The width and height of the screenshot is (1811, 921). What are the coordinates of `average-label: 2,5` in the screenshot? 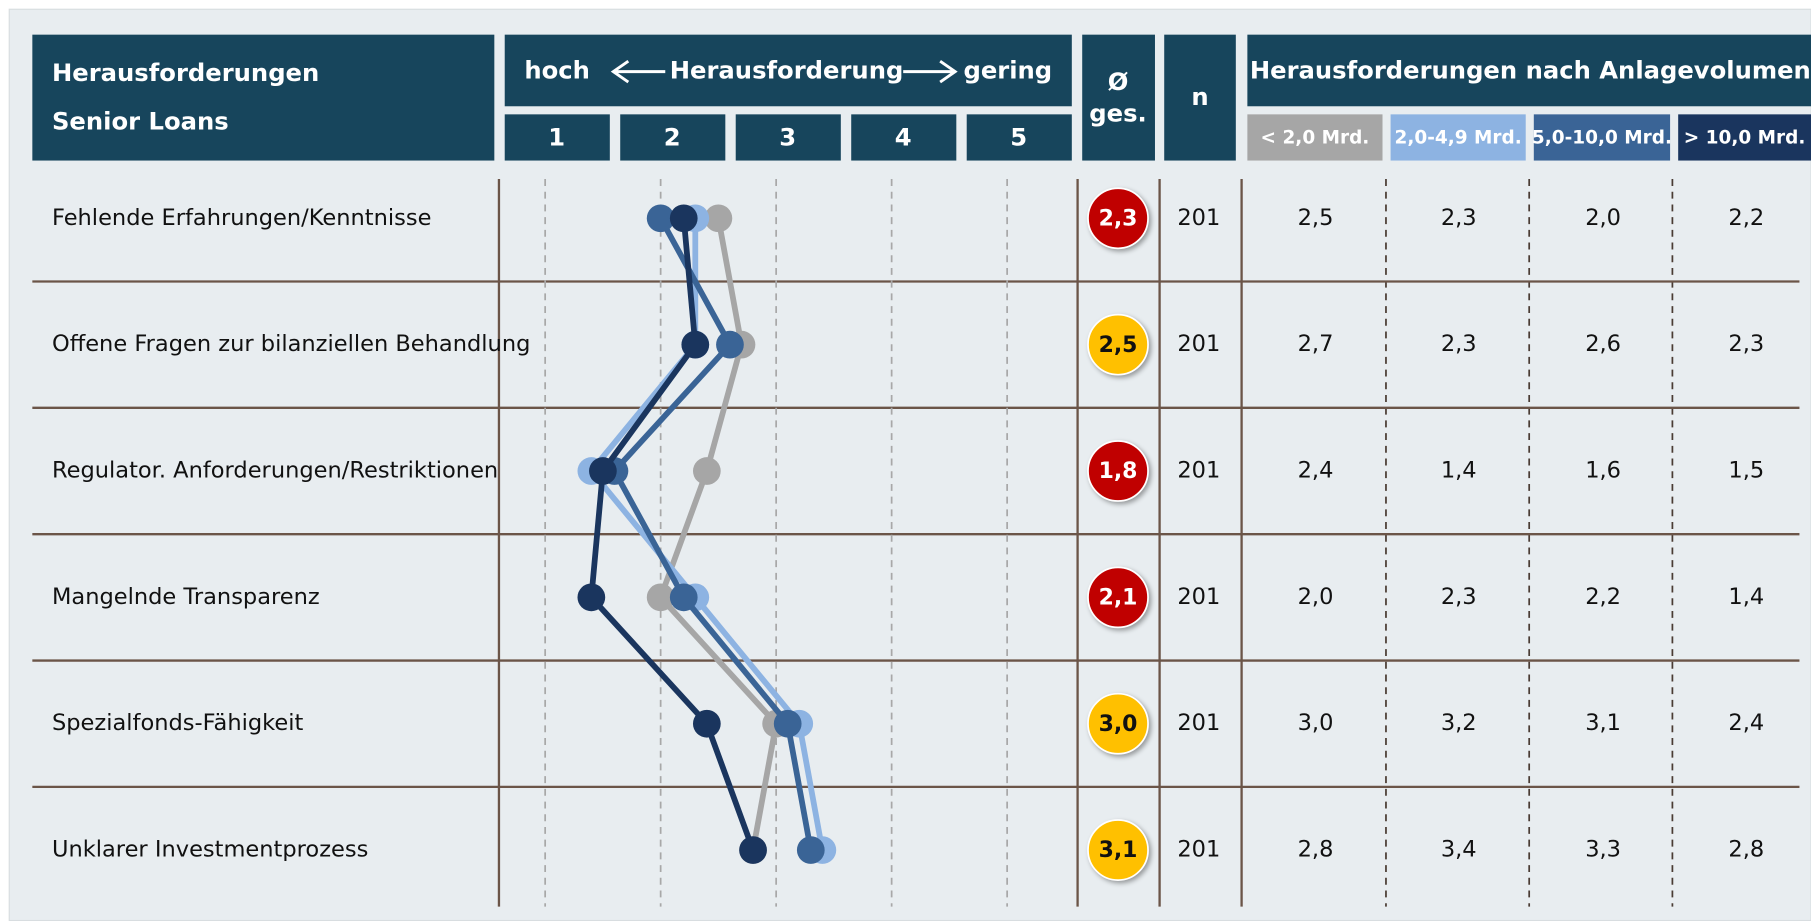 It's located at (1118, 345).